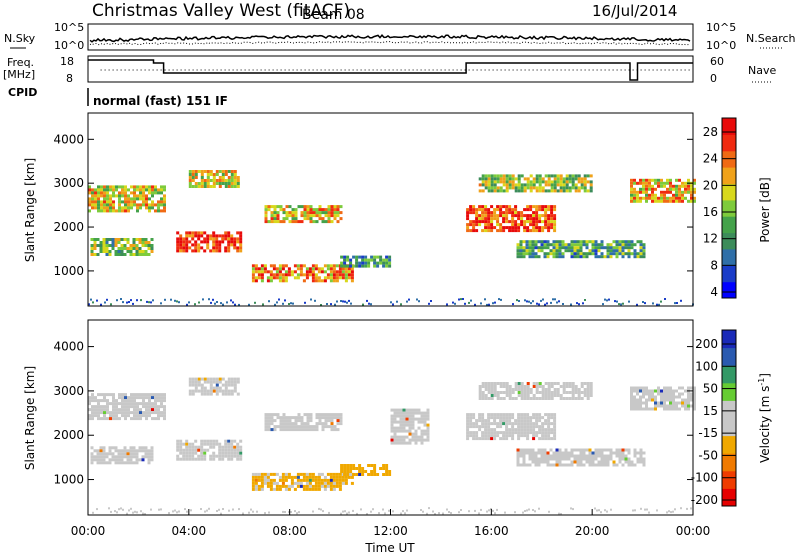  Describe the element at coordinates (221, 11) in the screenshot. I see `plot-title: Christmas Valley West (fitACF)` at that location.